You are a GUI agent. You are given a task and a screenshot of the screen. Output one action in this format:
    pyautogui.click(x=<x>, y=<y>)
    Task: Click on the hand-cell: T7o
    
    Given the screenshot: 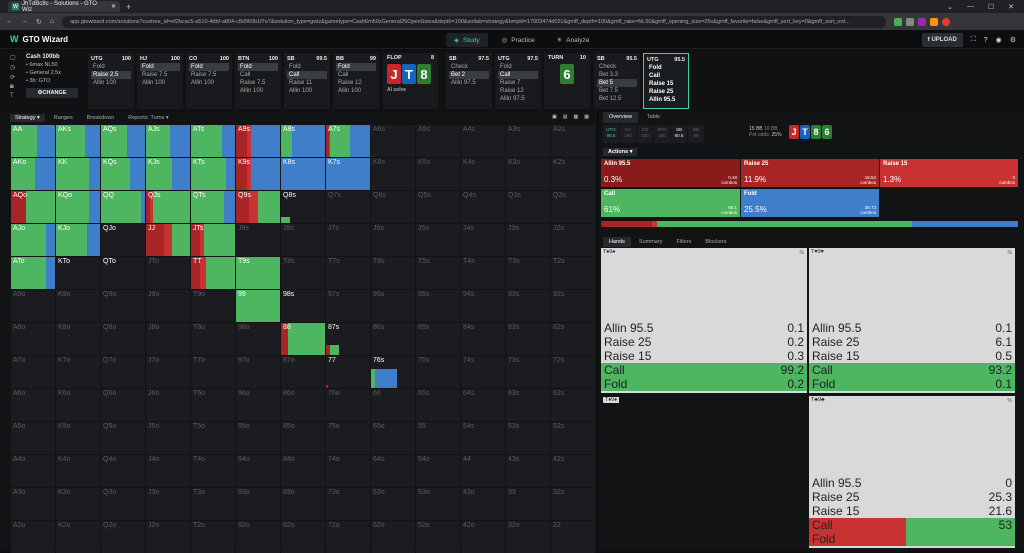 What is the action you would take?
    pyautogui.click(x=213, y=372)
    